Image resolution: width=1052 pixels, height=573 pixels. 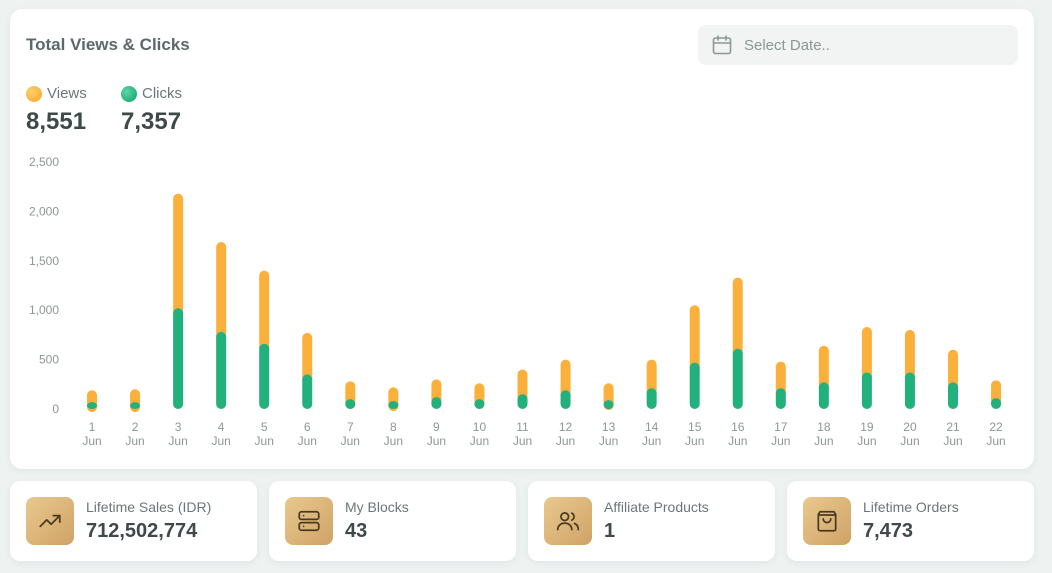 What do you see at coordinates (911, 507) in the screenshot?
I see `stat-label: Lifetime Orders` at bounding box center [911, 507].